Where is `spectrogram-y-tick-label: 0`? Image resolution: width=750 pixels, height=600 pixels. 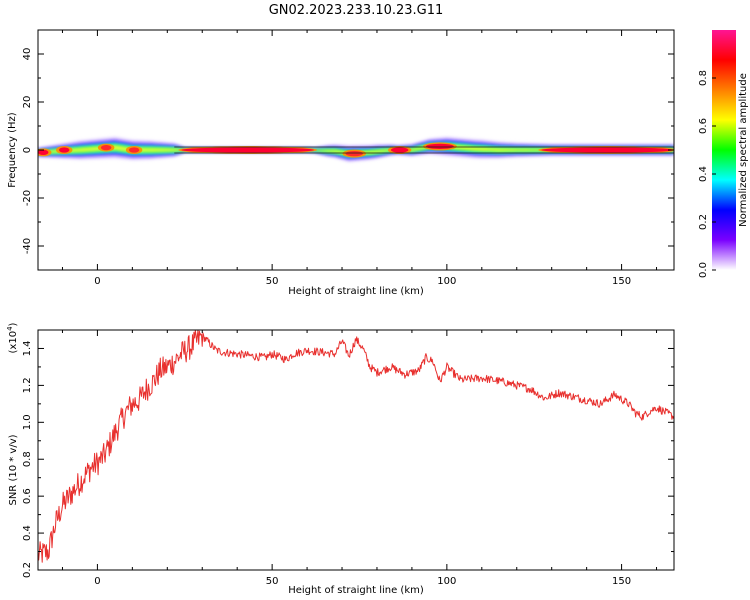
spectrogram-y-tick-label: 0 is located at coordinates (27, 150).